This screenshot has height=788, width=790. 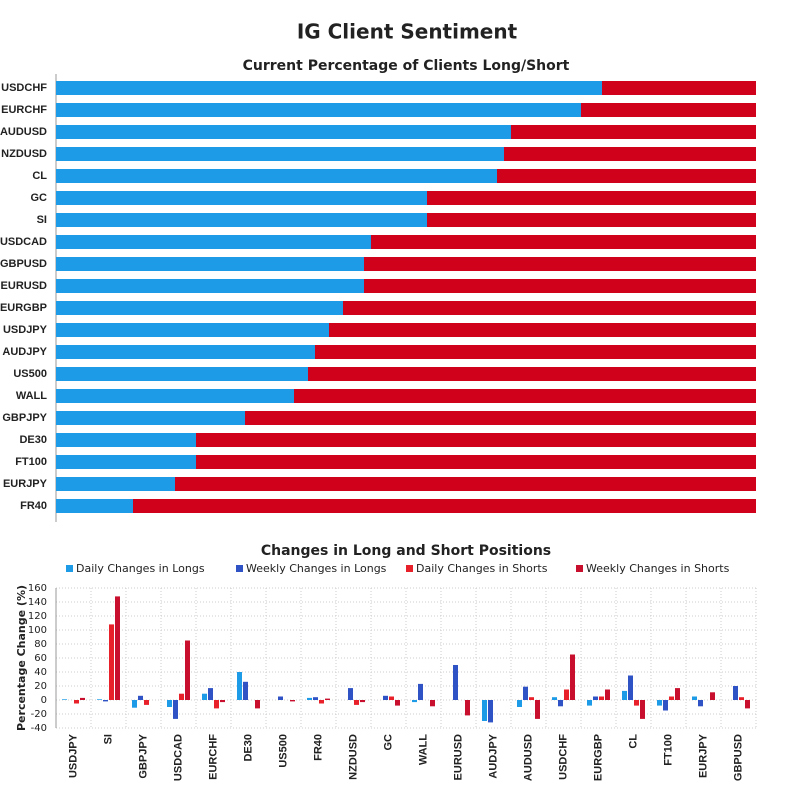 I want to click on y-tick-label: 20, so click(x=40, y=686).